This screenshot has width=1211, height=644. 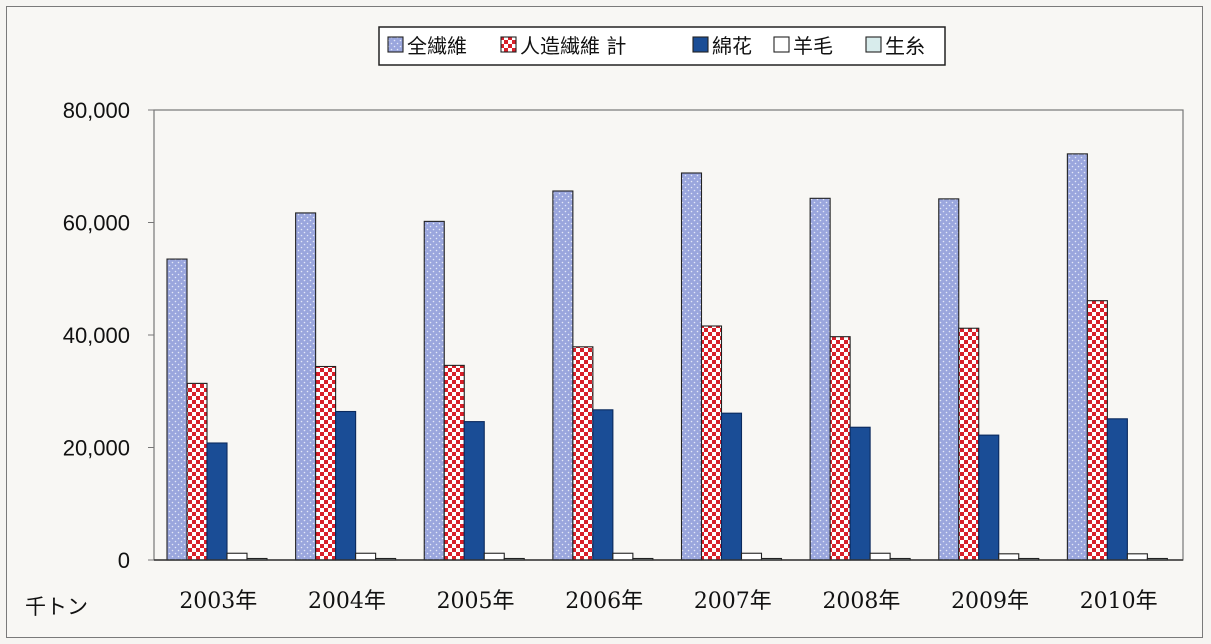 What do you see at coordinates (820, 379) in the screenshot?
I see `bar-全繊維-2008年` at bounding box center [820, 379].